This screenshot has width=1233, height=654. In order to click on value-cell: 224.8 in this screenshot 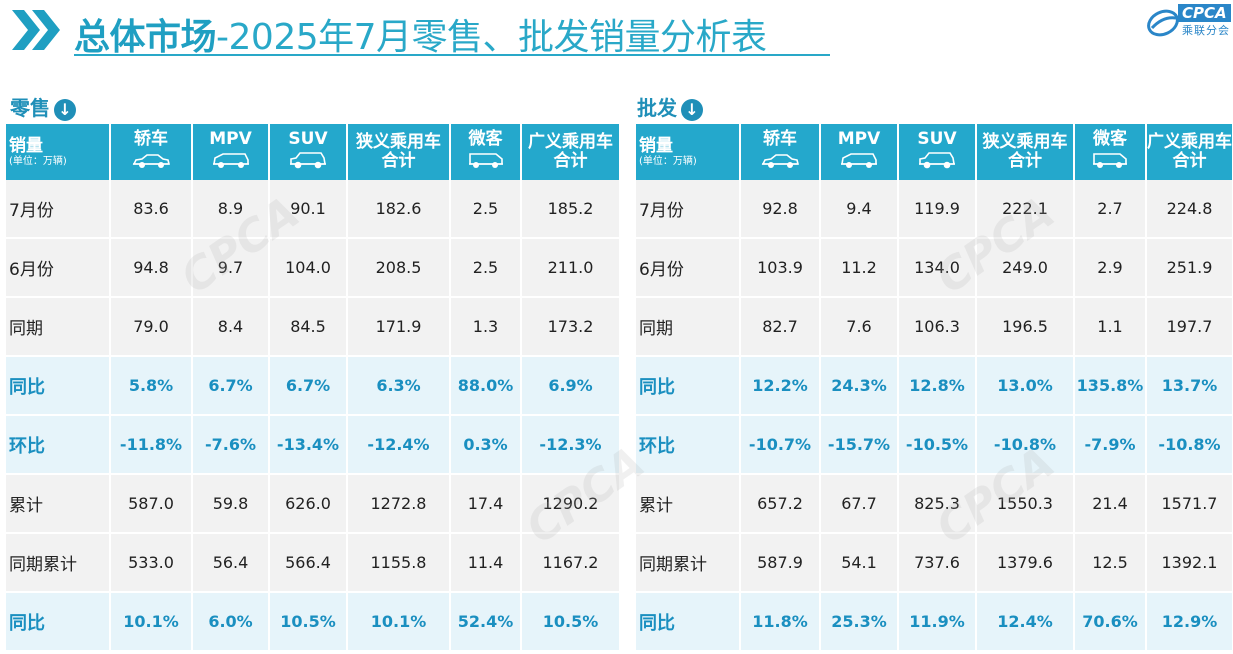, I will do `click(1189, 209)`.